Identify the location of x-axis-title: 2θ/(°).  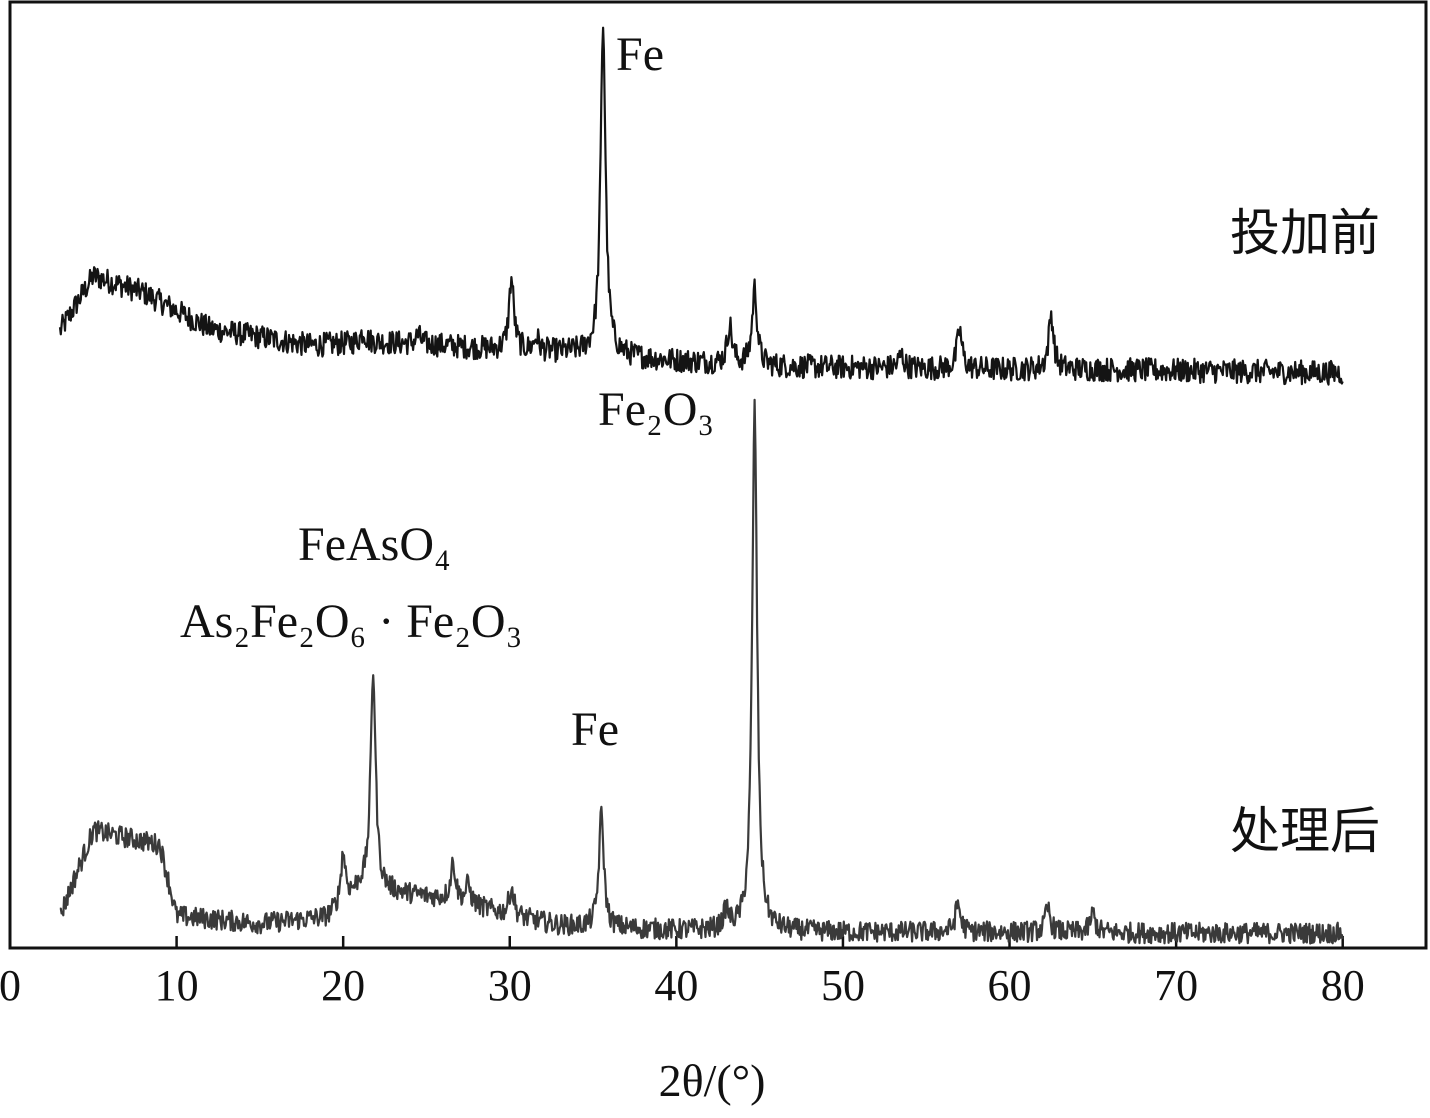
(712, 1080).